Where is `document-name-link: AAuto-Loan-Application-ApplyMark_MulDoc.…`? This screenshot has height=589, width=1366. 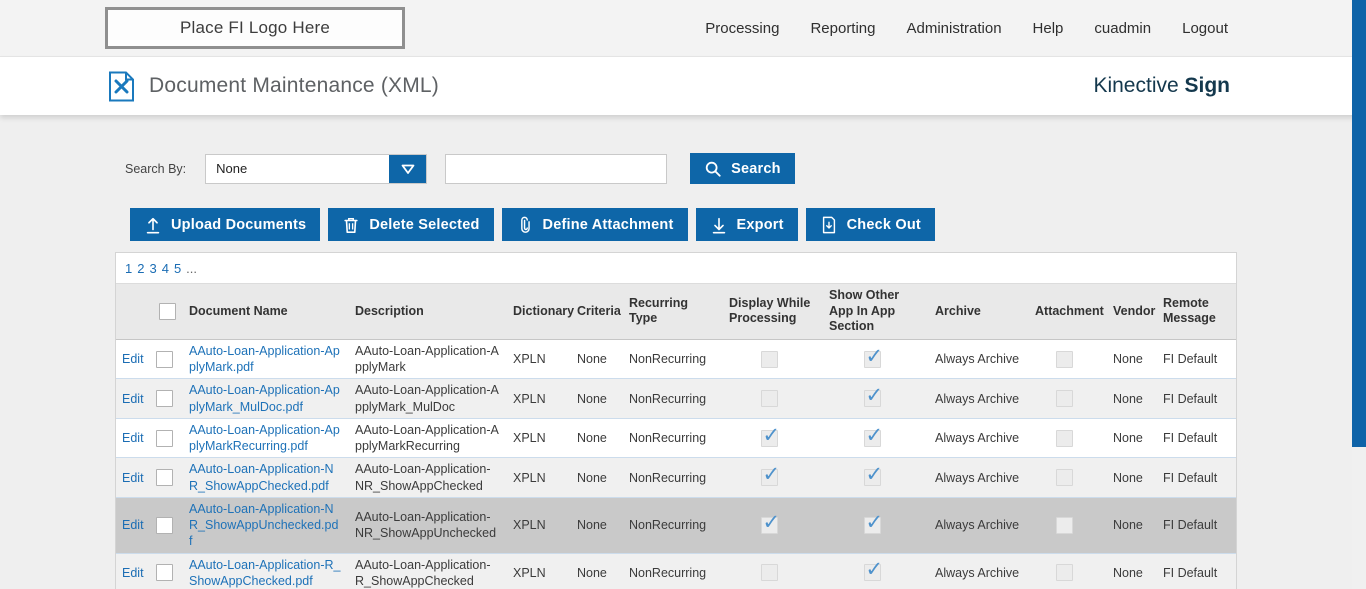 document-name-link: AAuto-Loan-Application-ApplyMark_MulDoc.… is located at coordinates (264, 398).